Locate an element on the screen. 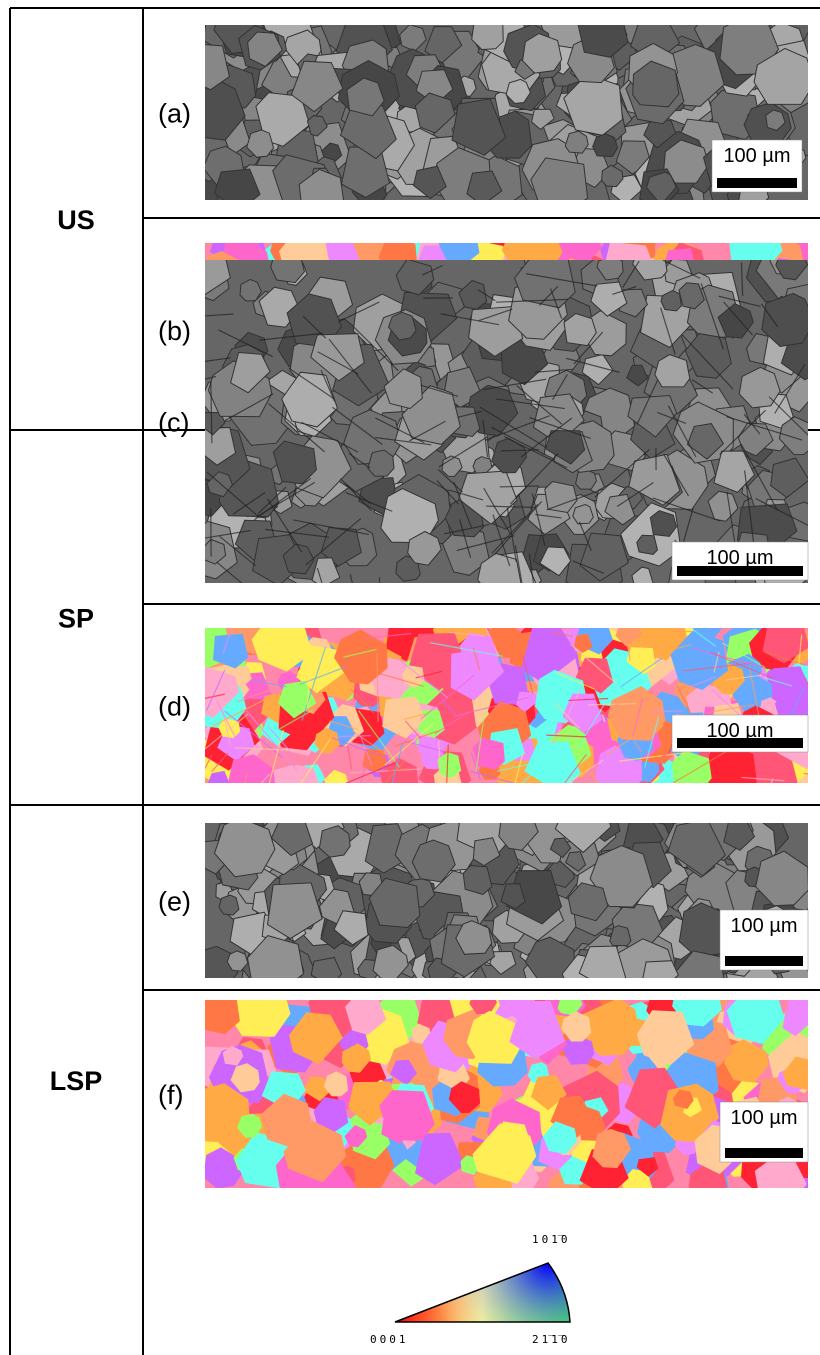 The width and height of the screenshot is (820, 1355). legend-right: 21̅1̅0 is located at coordinates (551, 1339).